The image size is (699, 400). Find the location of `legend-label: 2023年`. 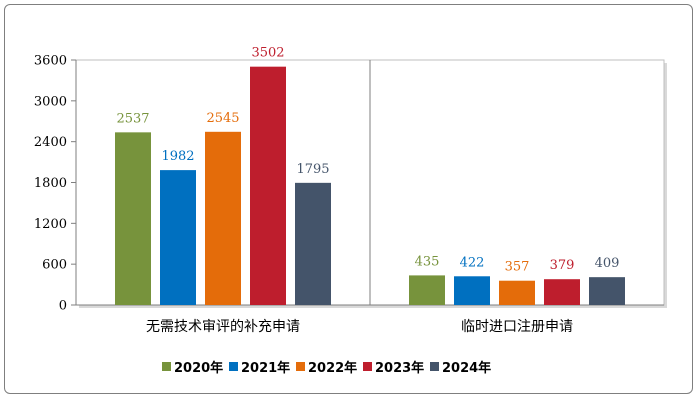

legend-label: 2023年 is located at coordinates (399, 368).